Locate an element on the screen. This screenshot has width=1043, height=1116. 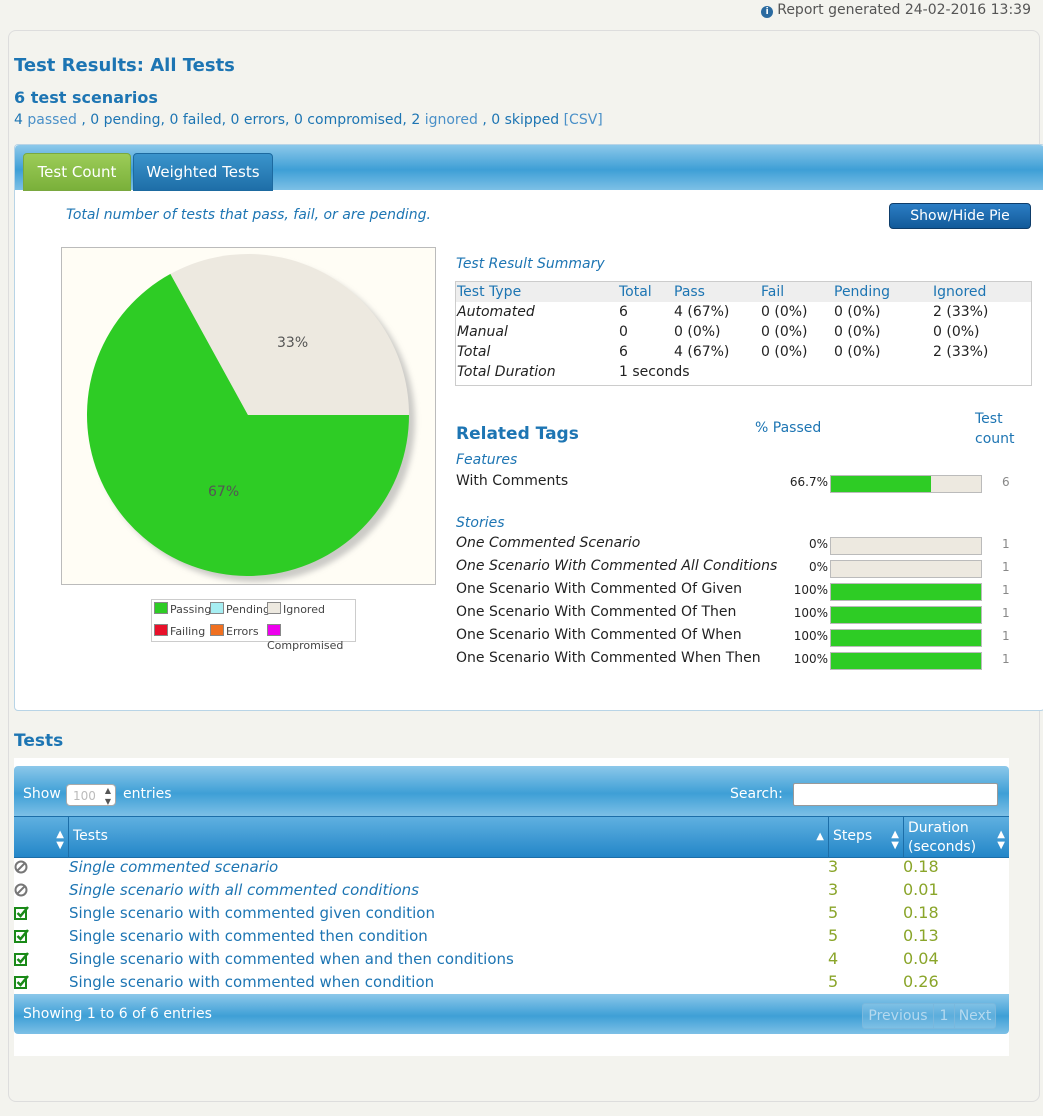
legend-label: Pending is located at coordinates (248, 609).